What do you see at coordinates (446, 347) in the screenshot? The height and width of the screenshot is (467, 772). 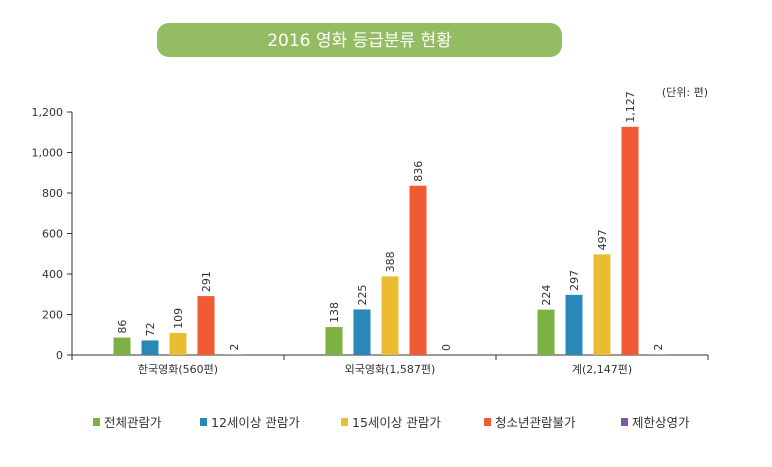 I see `data-label: 0` at bounding box center [446, 347].